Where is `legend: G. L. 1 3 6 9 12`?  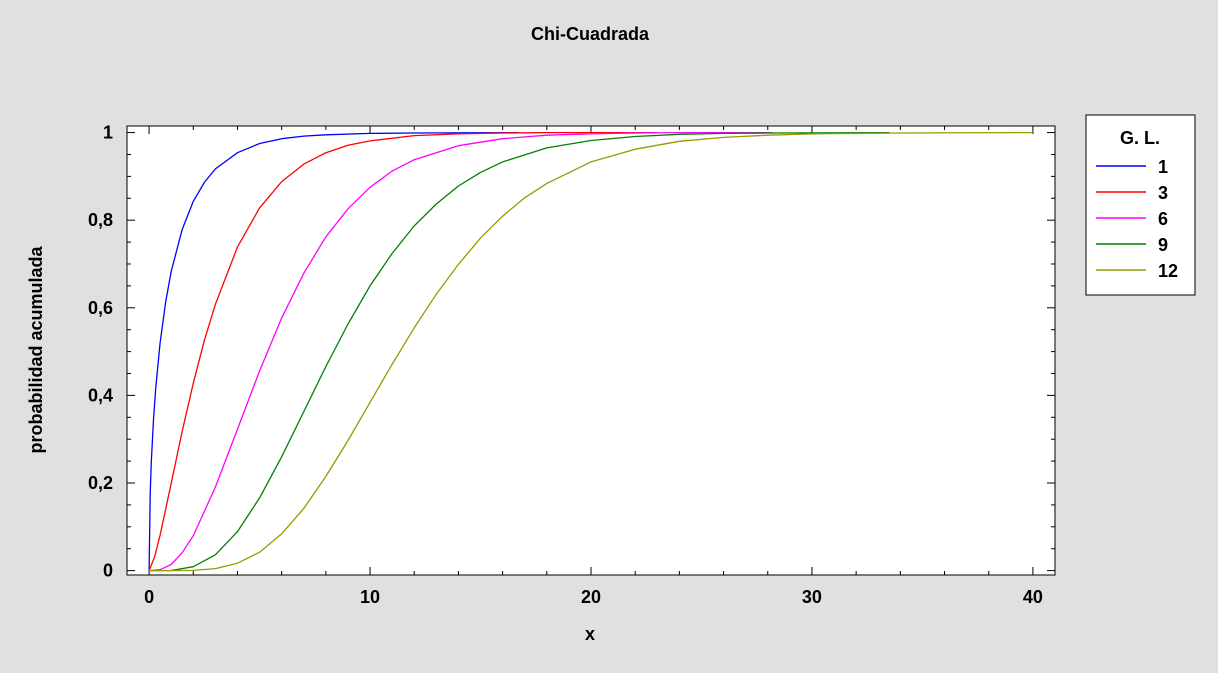 legend: G. L. 1 3 6 9 12 is located at coordinates (1140, 205).